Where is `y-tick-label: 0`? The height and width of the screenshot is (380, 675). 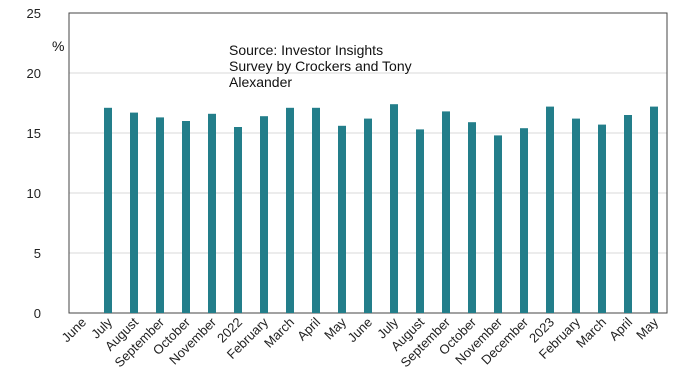
y-tick-label: 0 is located at coordinates (37, 313).